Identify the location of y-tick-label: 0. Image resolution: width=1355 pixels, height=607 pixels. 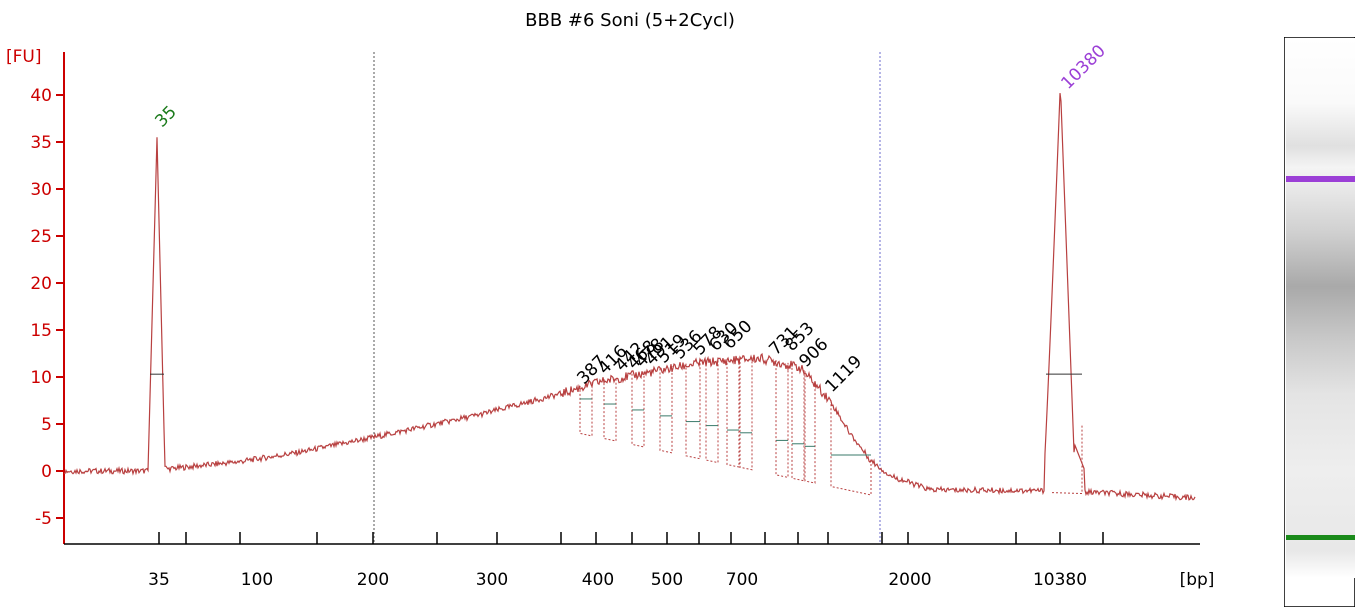
(46, 472).